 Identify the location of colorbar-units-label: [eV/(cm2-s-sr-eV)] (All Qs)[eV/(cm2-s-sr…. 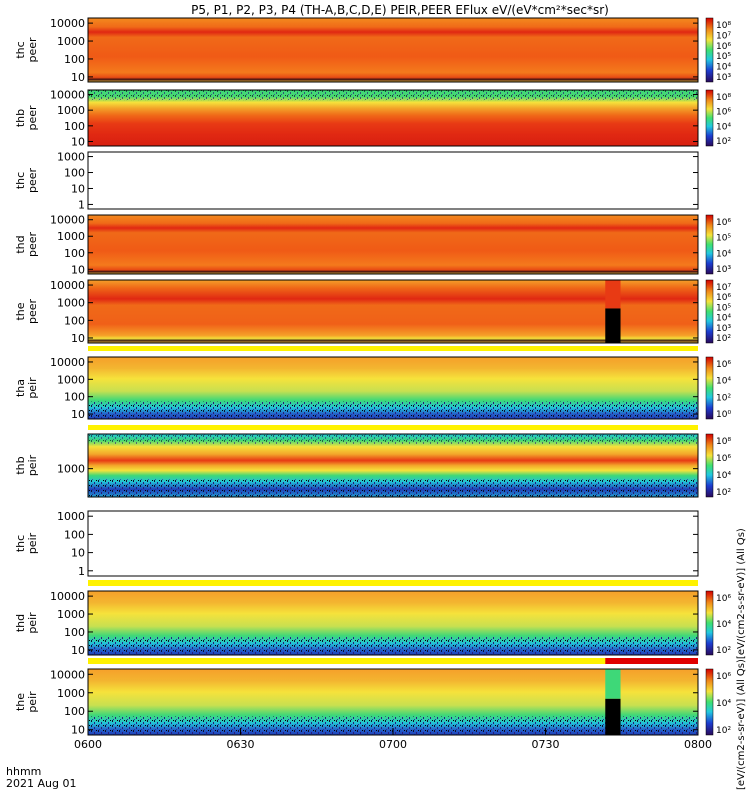
(741, 659).